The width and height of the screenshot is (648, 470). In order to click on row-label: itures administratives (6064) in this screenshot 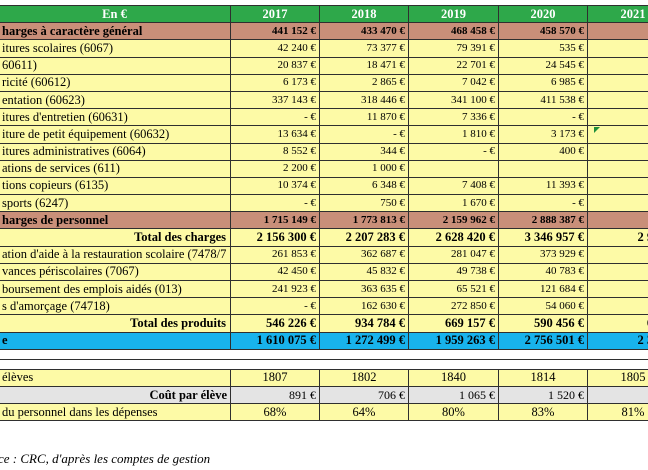, I will do `click(115, 151)`.